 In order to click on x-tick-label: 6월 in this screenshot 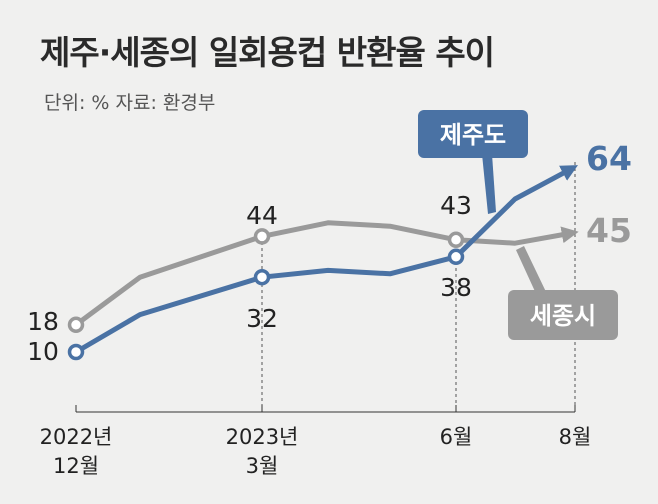, I will do `click(456, 437)`.